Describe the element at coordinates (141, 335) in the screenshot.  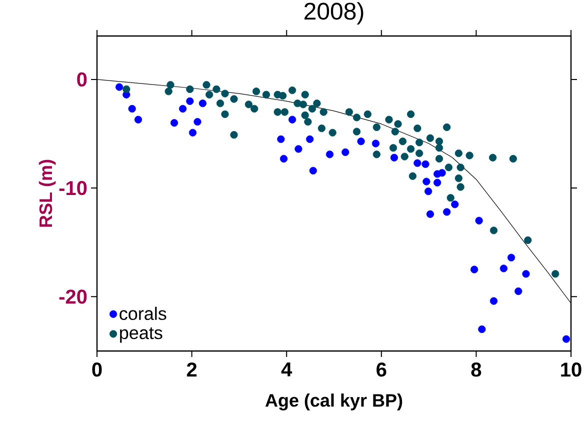
I see `legend-label: peats` at that location.